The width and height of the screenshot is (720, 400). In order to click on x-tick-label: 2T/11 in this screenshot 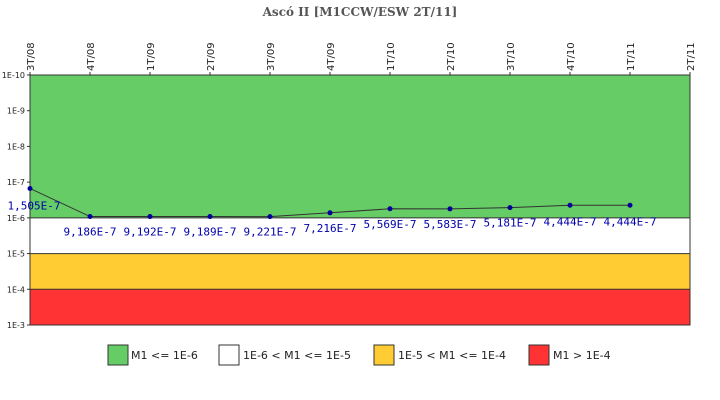, I will do `click(691, 56)`.